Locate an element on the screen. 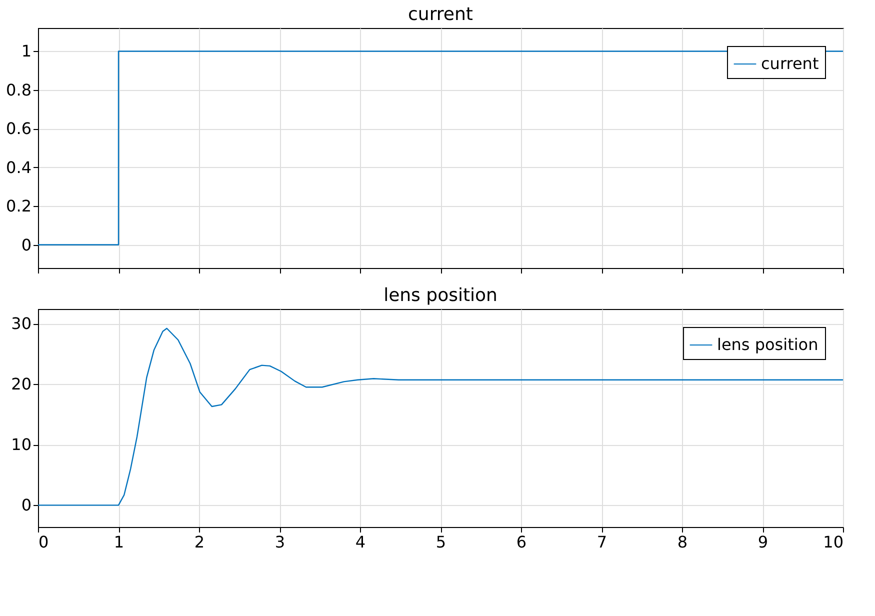 The height and width of the screenshot is (616, 875). y-tick-label: 1 is located at coordinates (26, 51).